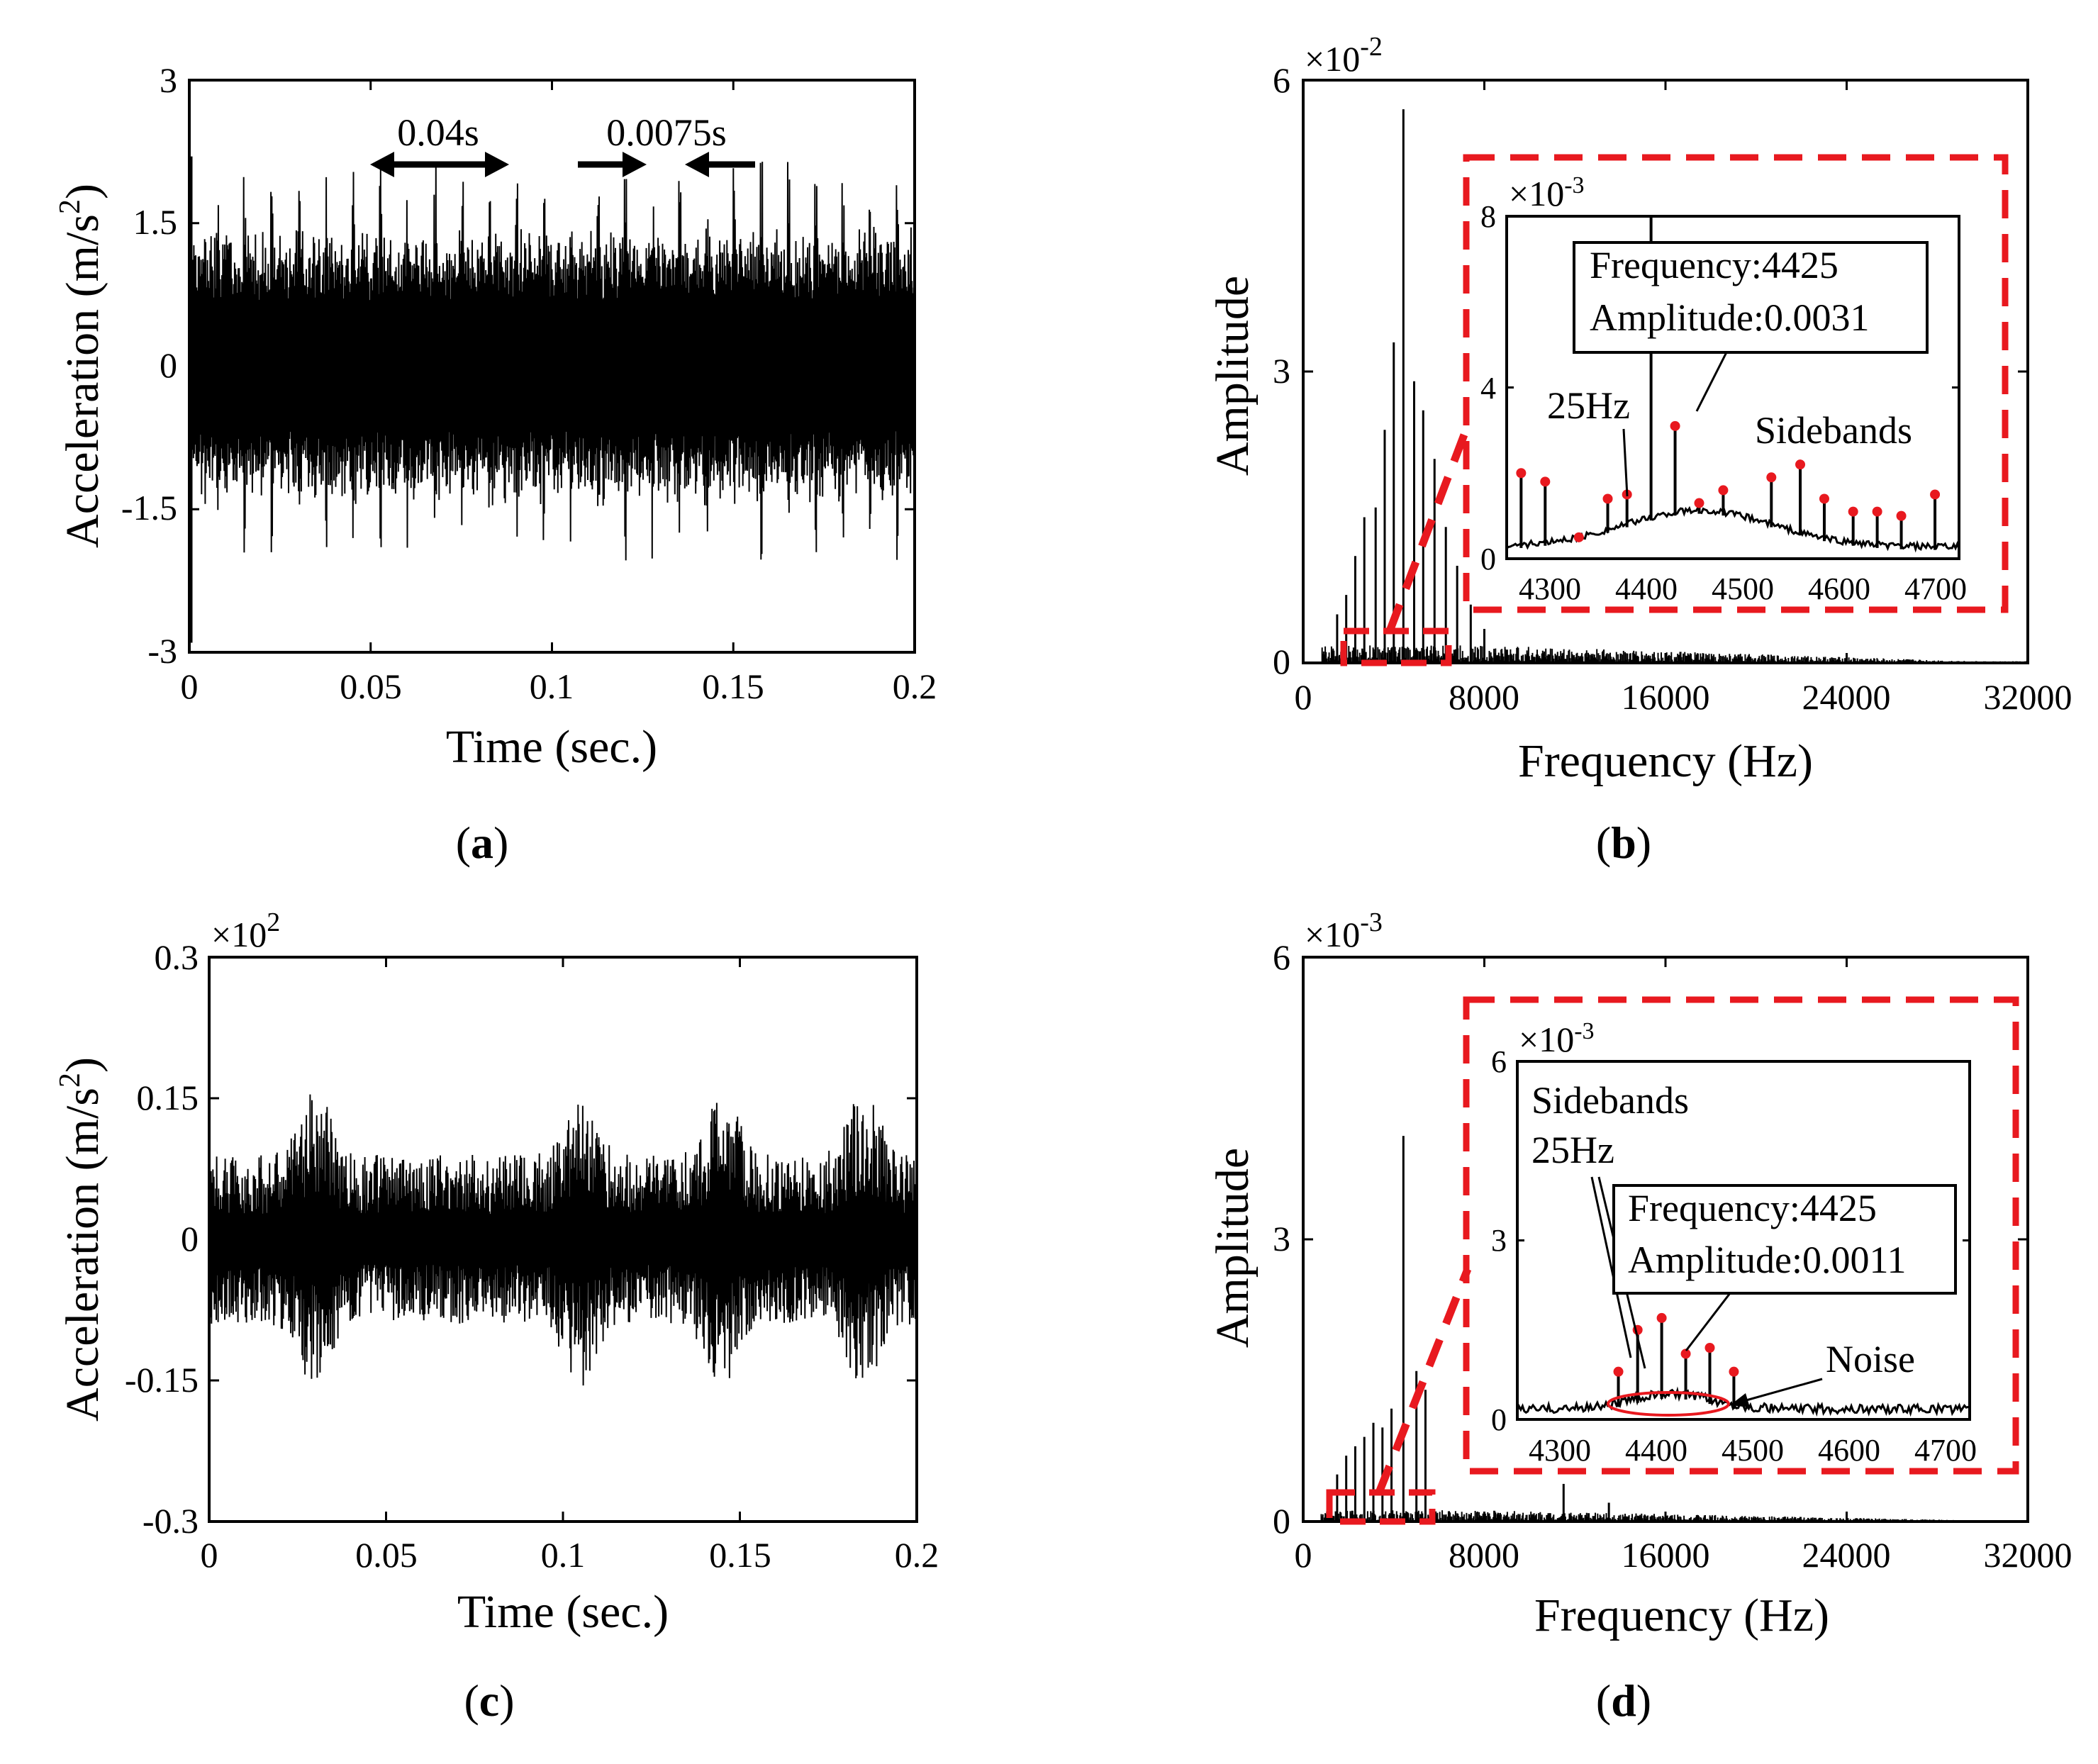  I want to click on panel-b-inset-info-box: Frequency:4425 Amplitude:0.0031, so click(1751, 326).